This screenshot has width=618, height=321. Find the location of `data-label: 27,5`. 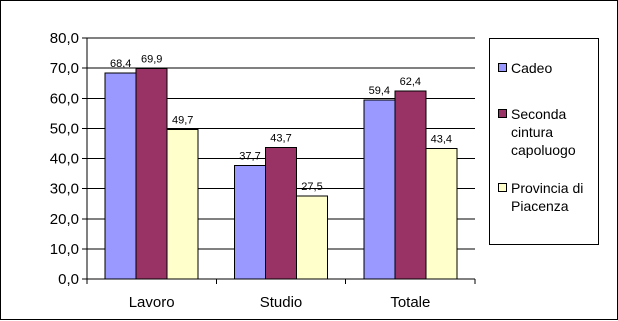

data-label: 27,5 is located at coordinates (311, 187).